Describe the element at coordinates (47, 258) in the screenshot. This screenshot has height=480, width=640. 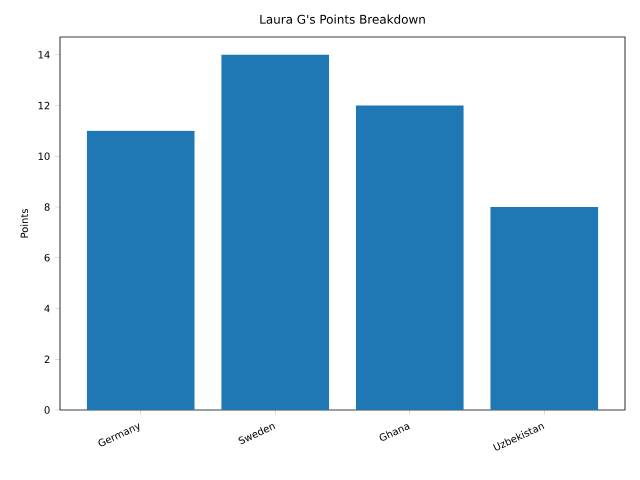
I see `y-tick-label: 6` at that location.